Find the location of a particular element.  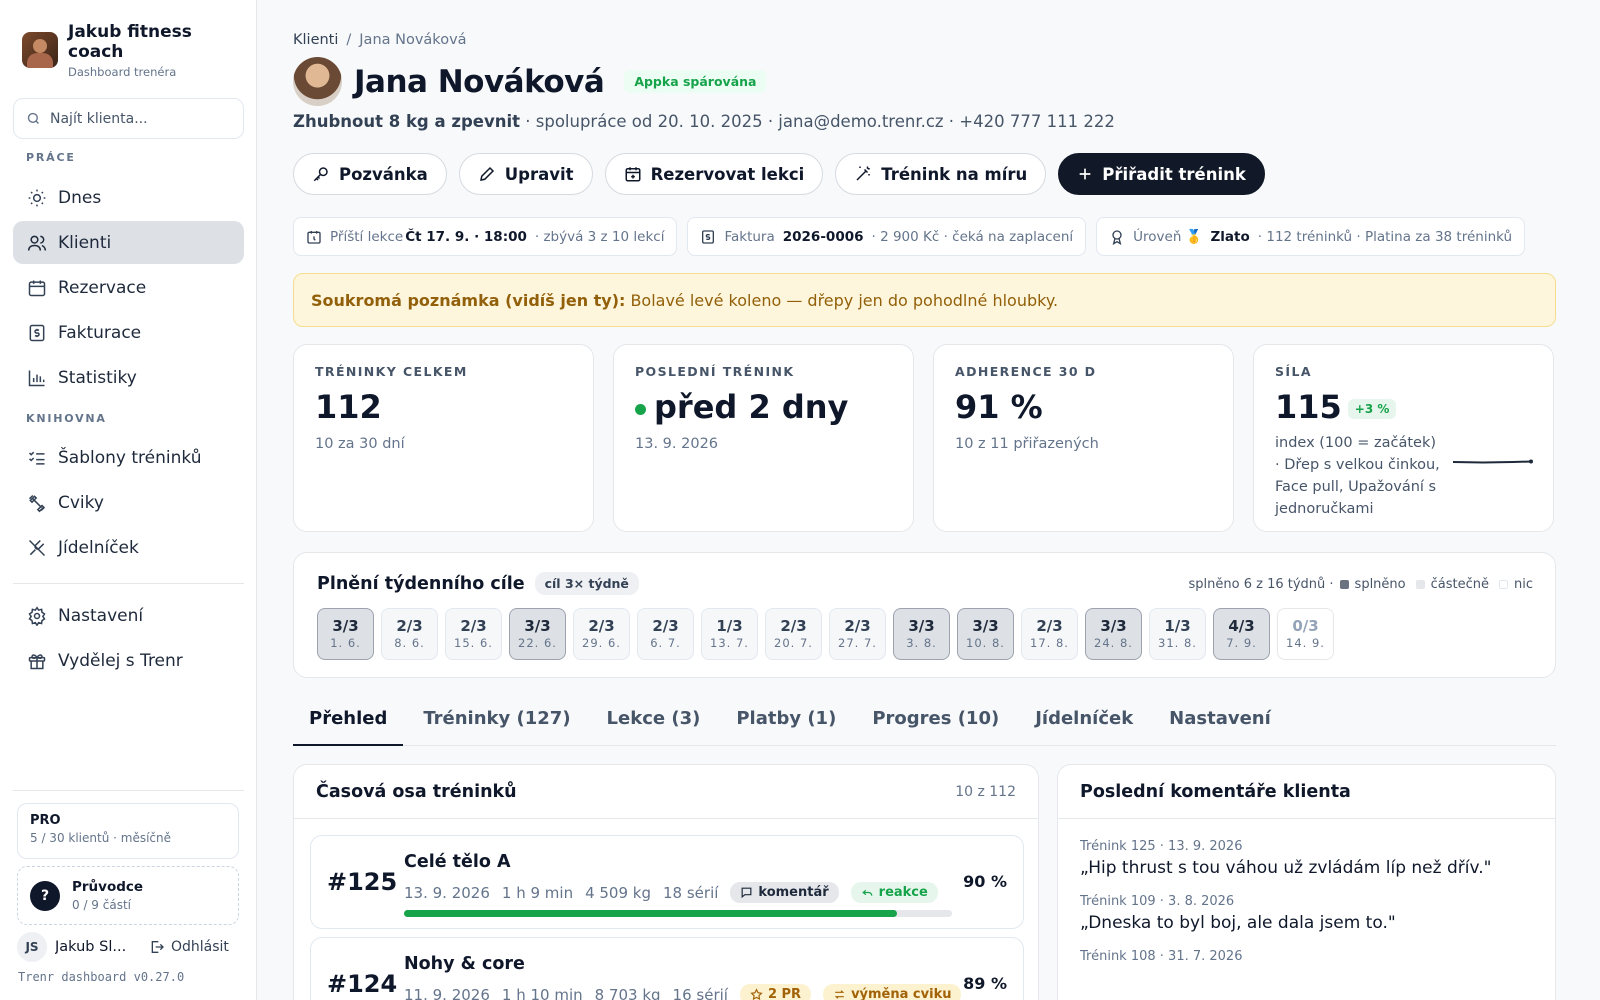

week-cell: 1/3 13. 7. is located at coordinates (729, 634).